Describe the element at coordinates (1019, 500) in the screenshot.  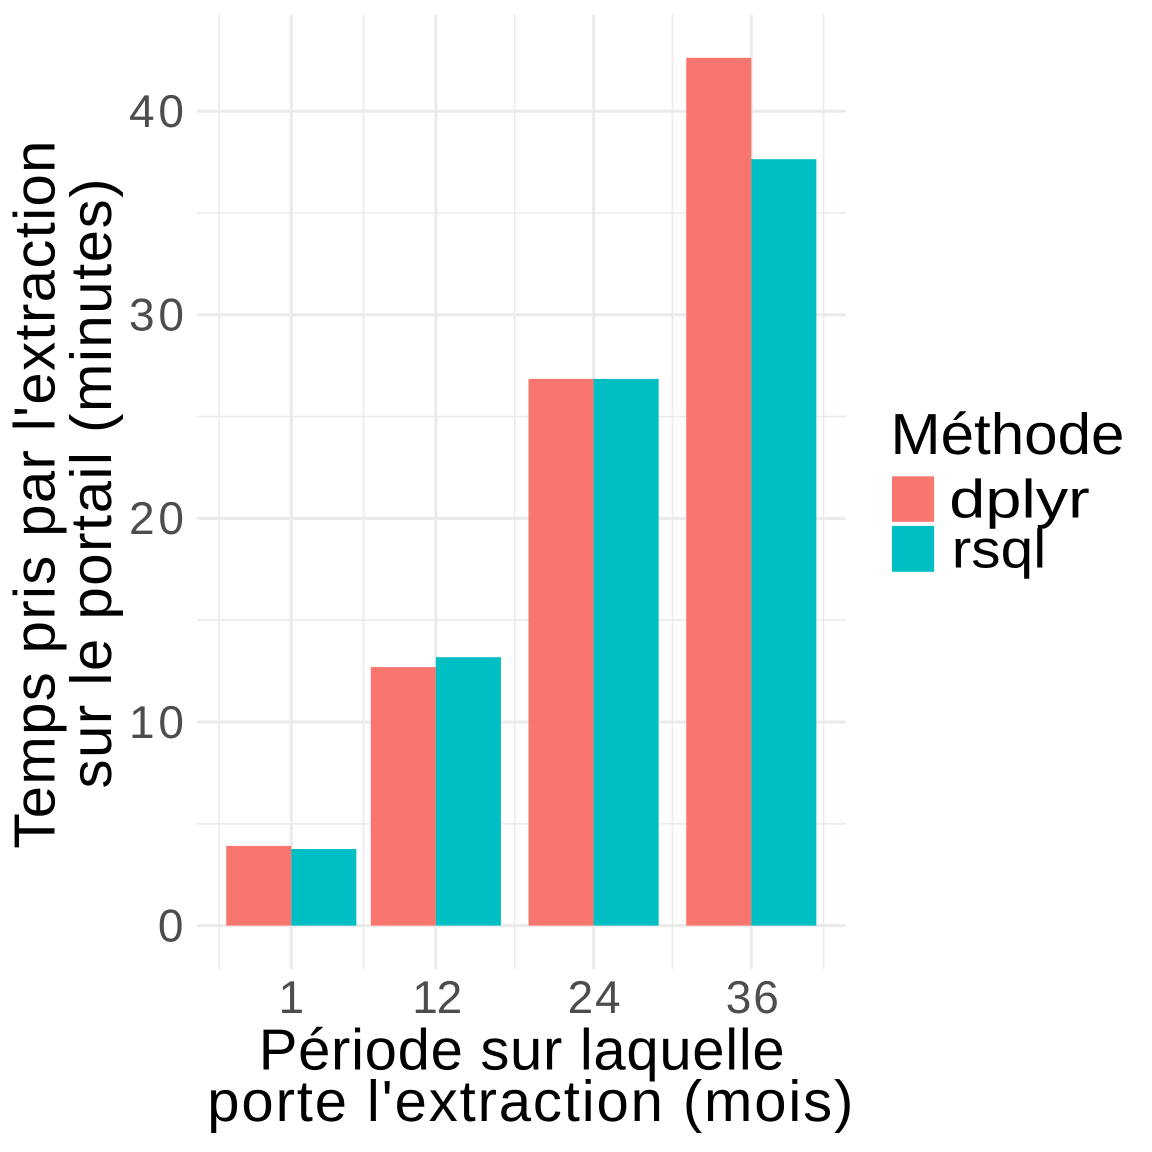
I see `svg-text: dplyr` at that location.